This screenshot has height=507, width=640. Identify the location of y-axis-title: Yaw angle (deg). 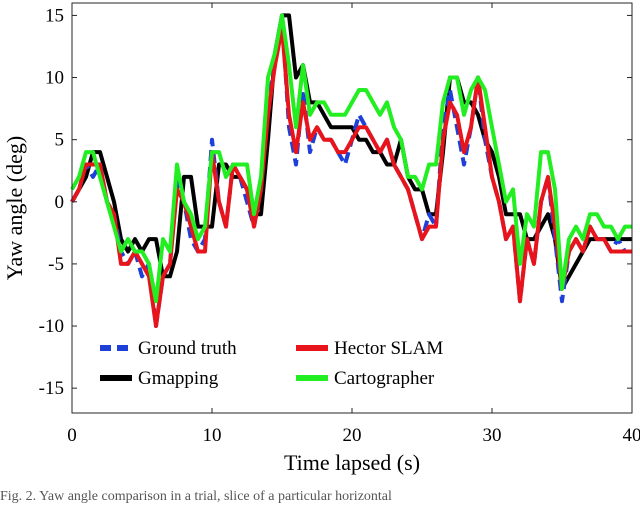
(14, 208).